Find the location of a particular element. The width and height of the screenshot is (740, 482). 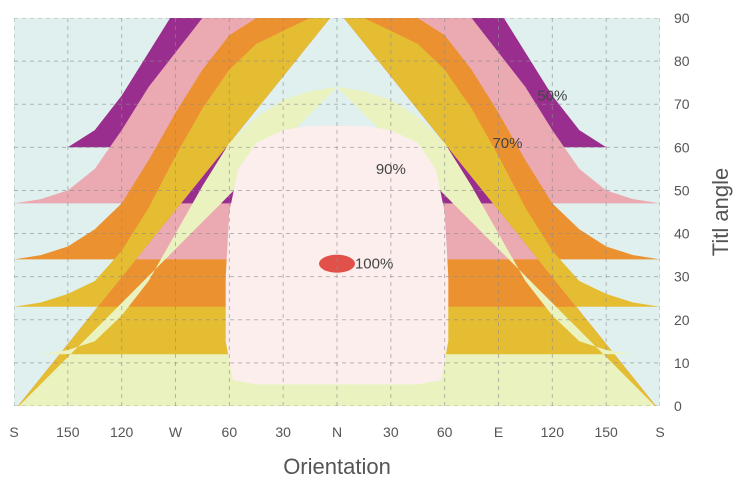

x-tick-label: W is located at coordinates (176, 432).